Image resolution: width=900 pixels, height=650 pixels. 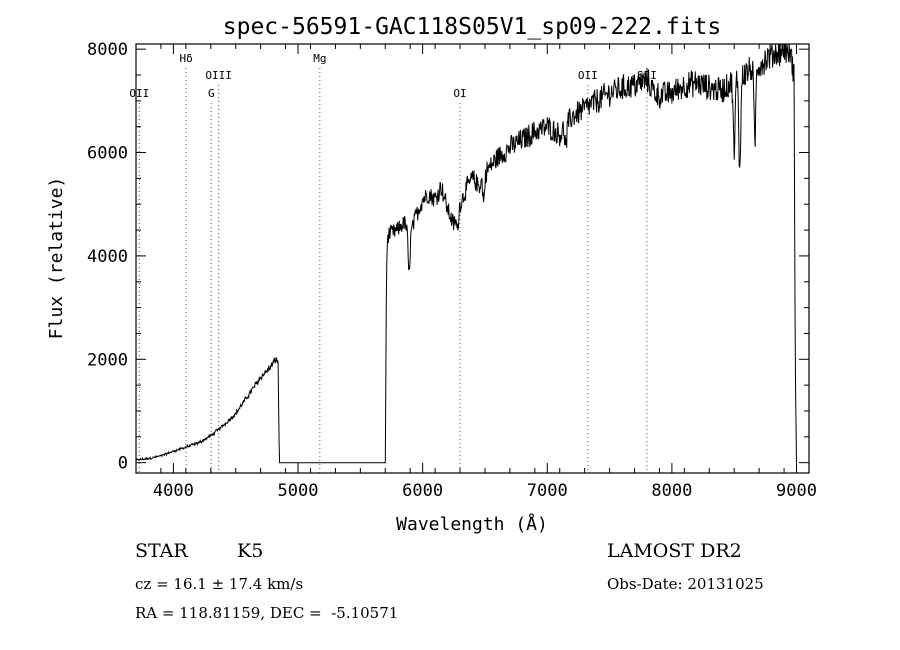 What do you see at coordinates (547, 491) in the screenshot?
I see `x-tick-label: 7000` at bounding box center [547, 491].